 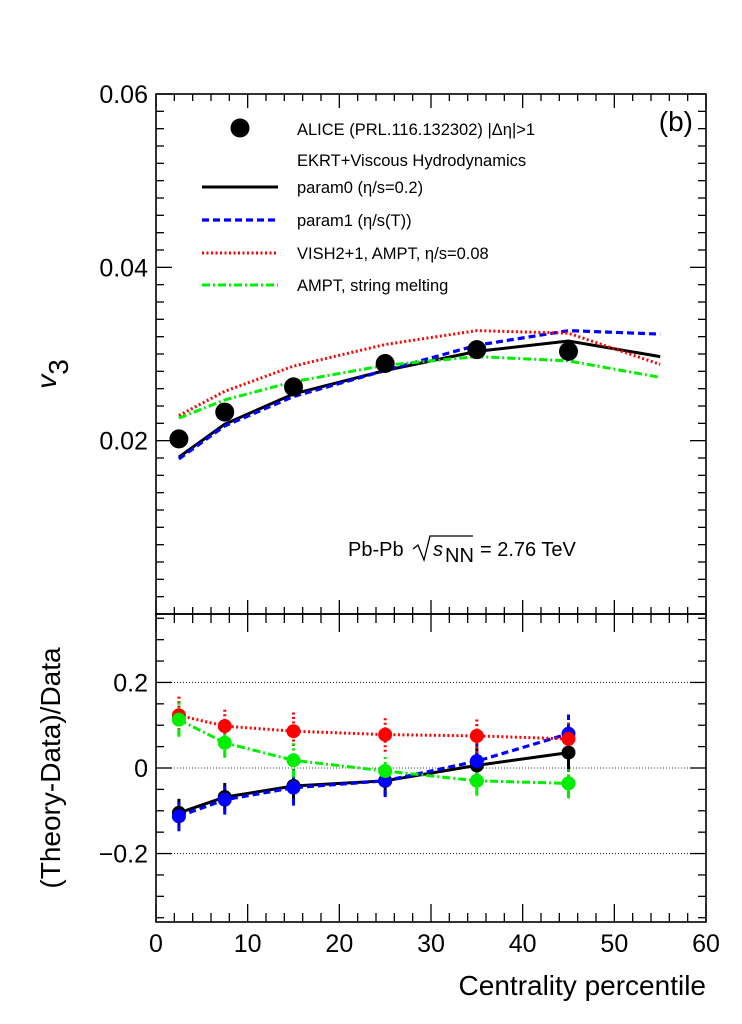 I want to click on x-tick-label: 20, so click(x=339, y=944).